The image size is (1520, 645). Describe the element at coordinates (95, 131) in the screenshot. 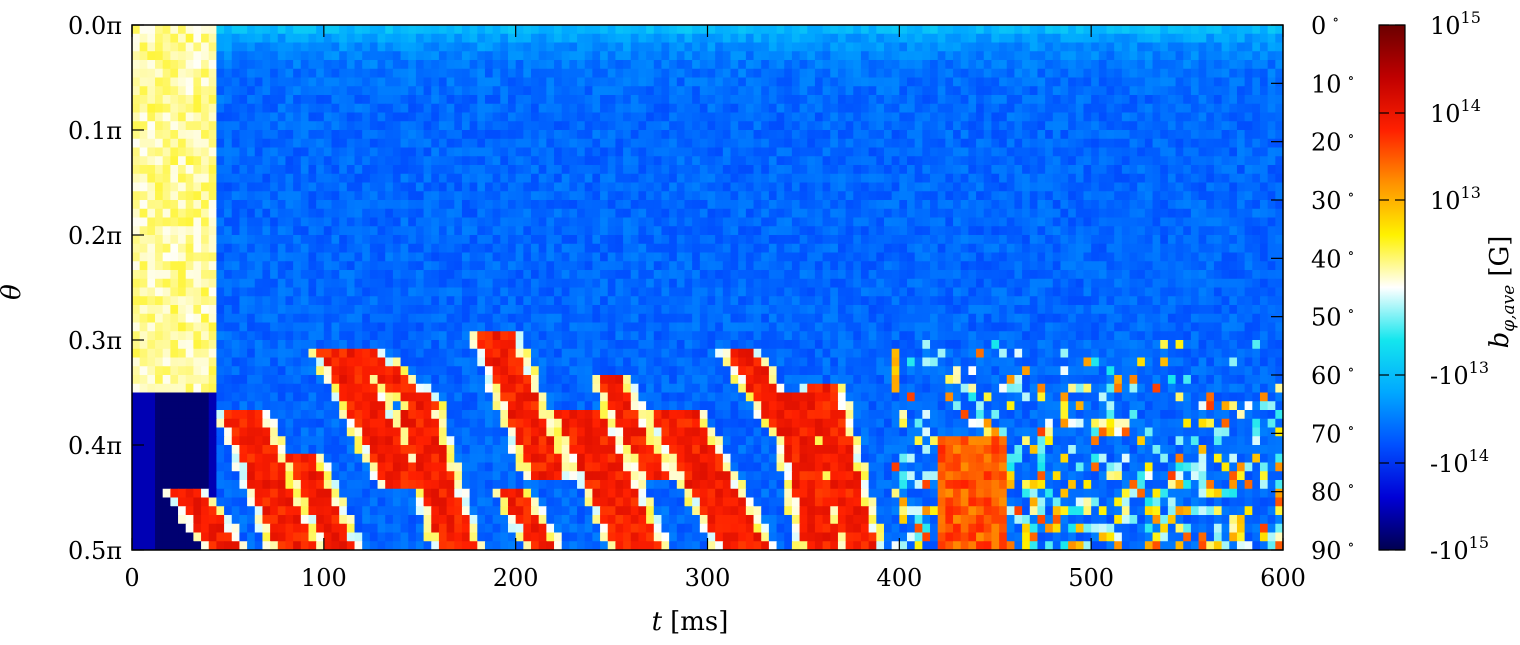

I see `y-tick-label-left: 0.1π` at that location.